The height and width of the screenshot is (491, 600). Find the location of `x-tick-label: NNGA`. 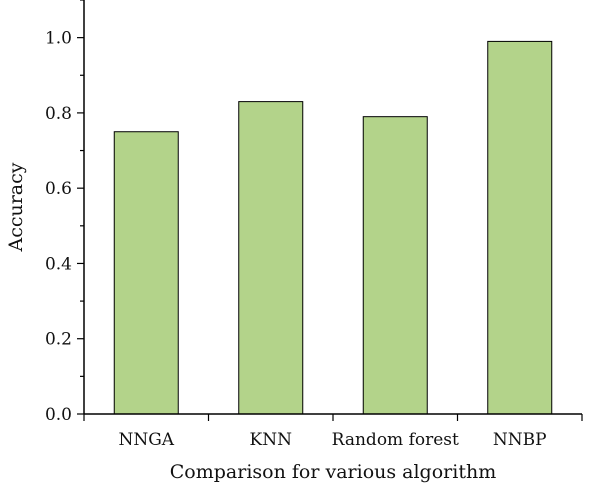

x-tick-label: NNGA is located at coordinates (146, 440).